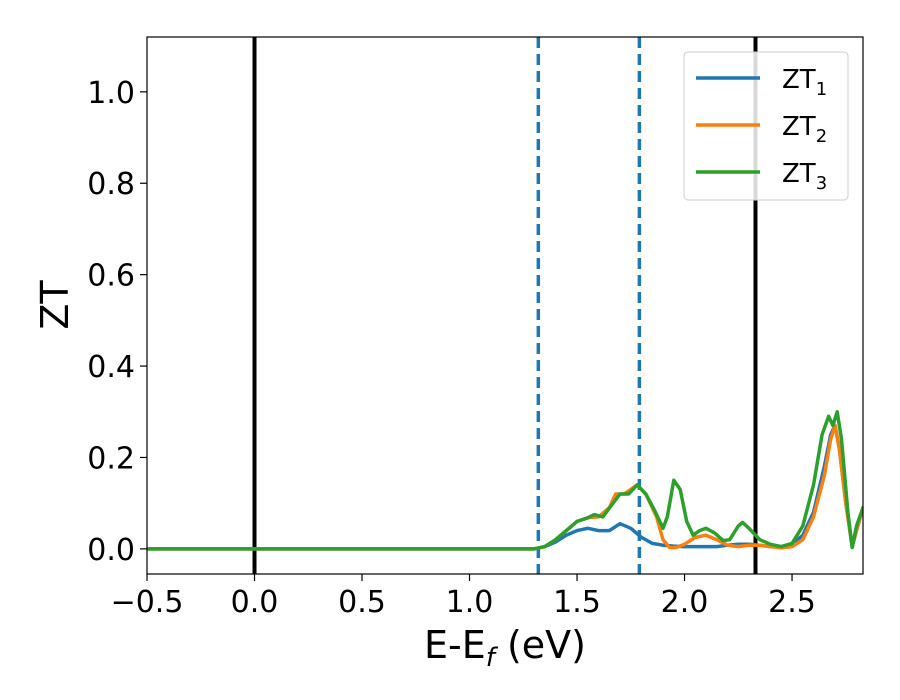  What do you see at coordinates (111, 93) in the screenshot?
I see `y-tick-label: 1.0` at bounding box center [111, 93].